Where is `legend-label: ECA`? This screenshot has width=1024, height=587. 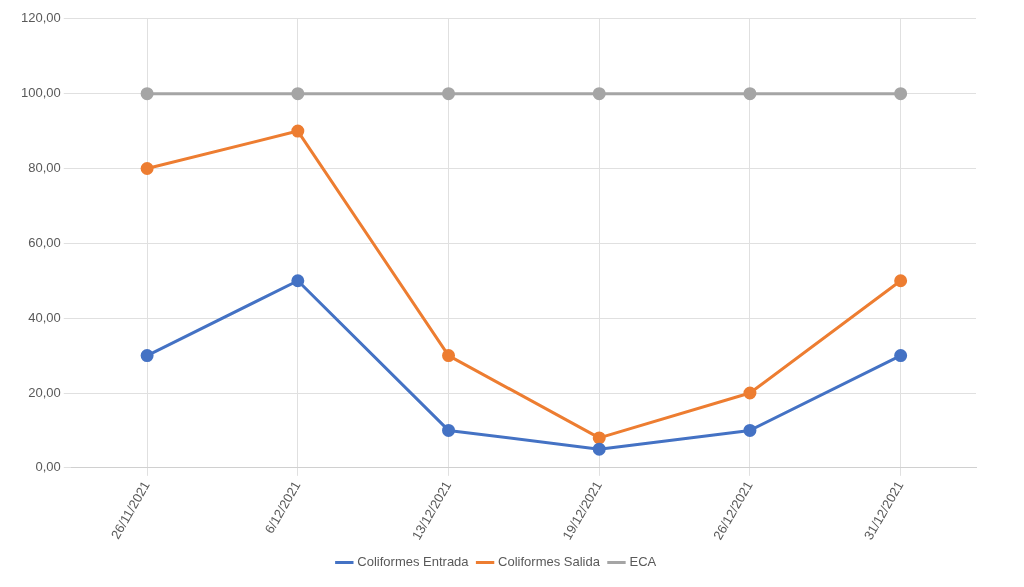 legend-label: ECA is located at coordinates (643, 562).